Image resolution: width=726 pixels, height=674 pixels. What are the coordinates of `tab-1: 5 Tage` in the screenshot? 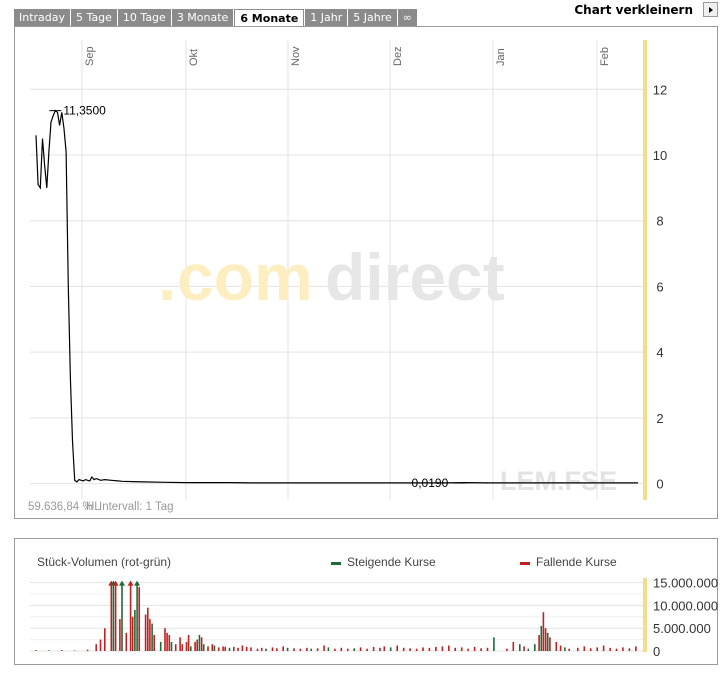 It's located at (94, 17).